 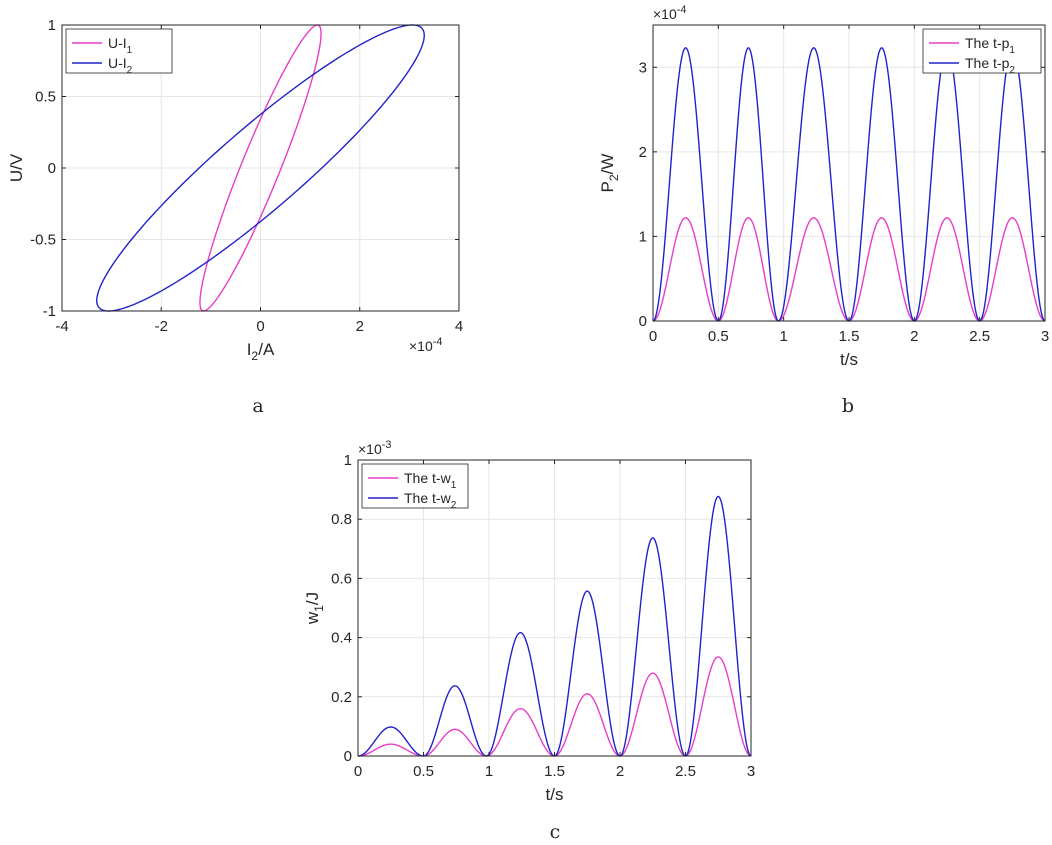 What do you see at coordinates (387, 445) in the screenshot?
I see `axis-exponent-power: -3` at bounding box center [387, 445].